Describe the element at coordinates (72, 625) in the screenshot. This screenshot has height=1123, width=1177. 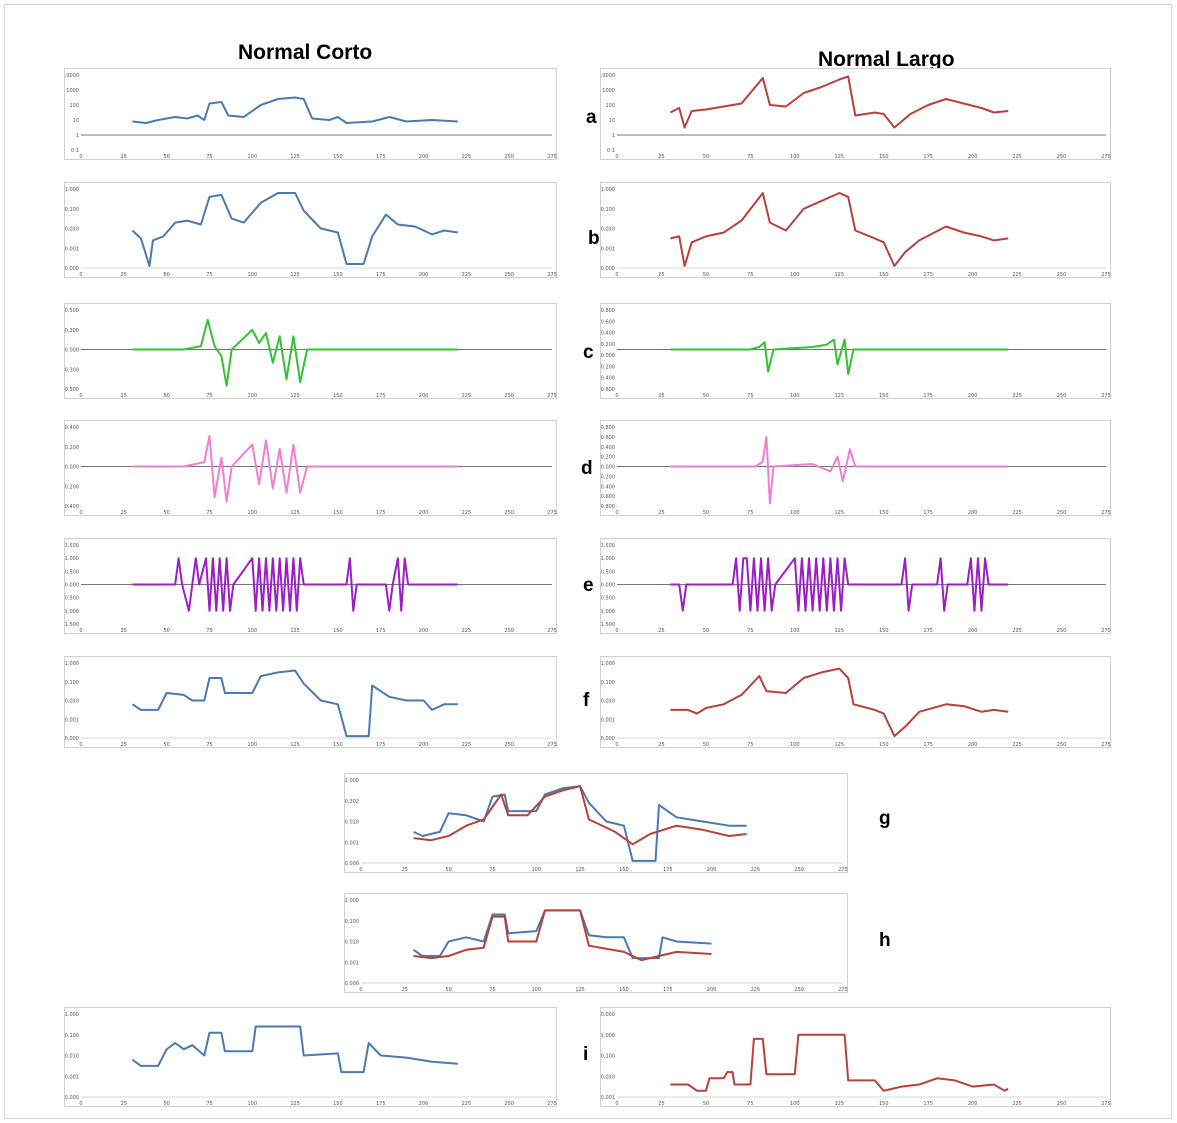
I see `y-tick-label: -1.500` at that location.